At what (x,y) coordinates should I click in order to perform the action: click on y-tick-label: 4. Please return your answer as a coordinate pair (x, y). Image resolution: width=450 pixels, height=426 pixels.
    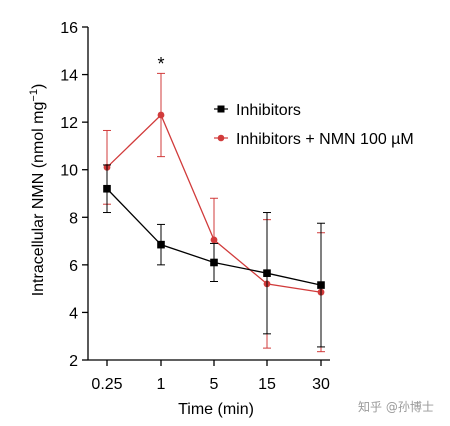
    Looking at the image, I should click on (73, 313).